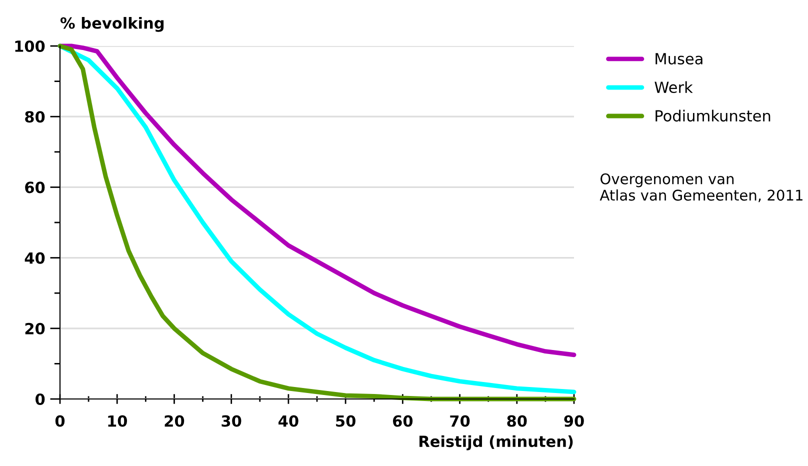 This screenshot has width=808, height=466. Describe the element at coordinates (112, 24) in the screenshot. I see `y-axis-title: % bevolking` at that location.